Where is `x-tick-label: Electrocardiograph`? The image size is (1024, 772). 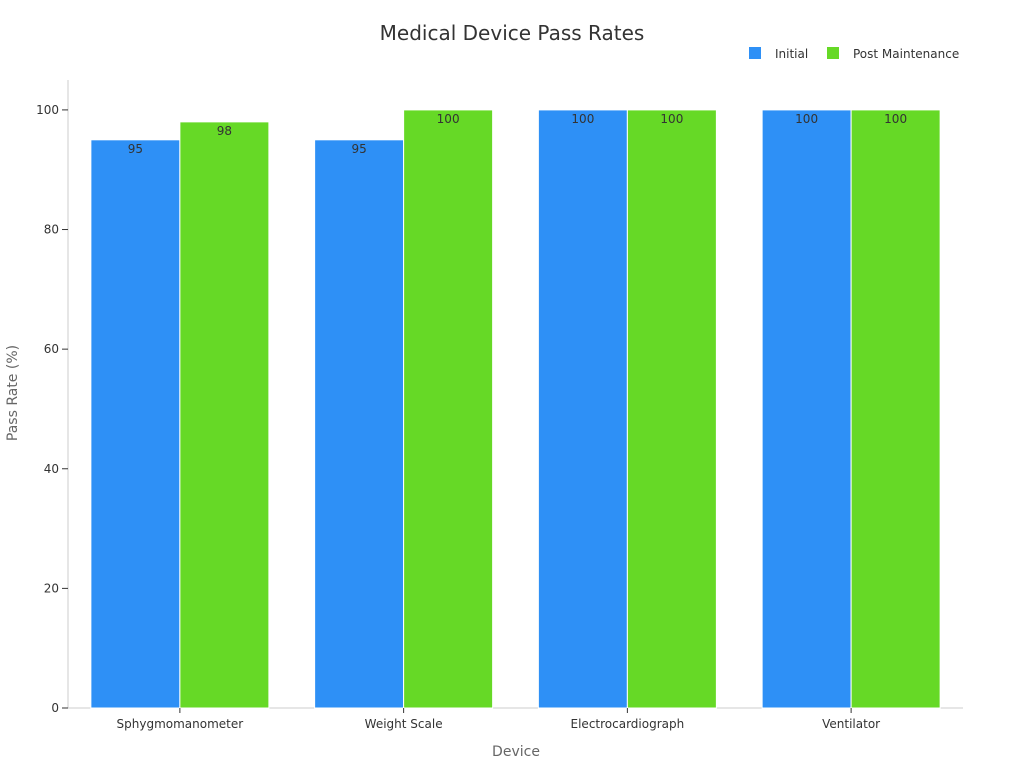 x-tick-label: Electrocardiograph is located at coordinates (628, 724).